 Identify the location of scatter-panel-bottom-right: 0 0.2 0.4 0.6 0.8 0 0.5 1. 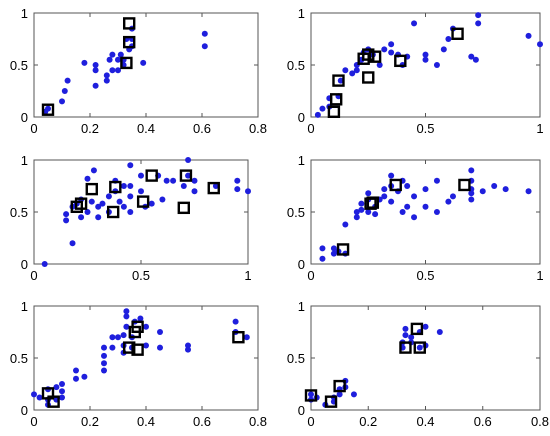
(418, 364).